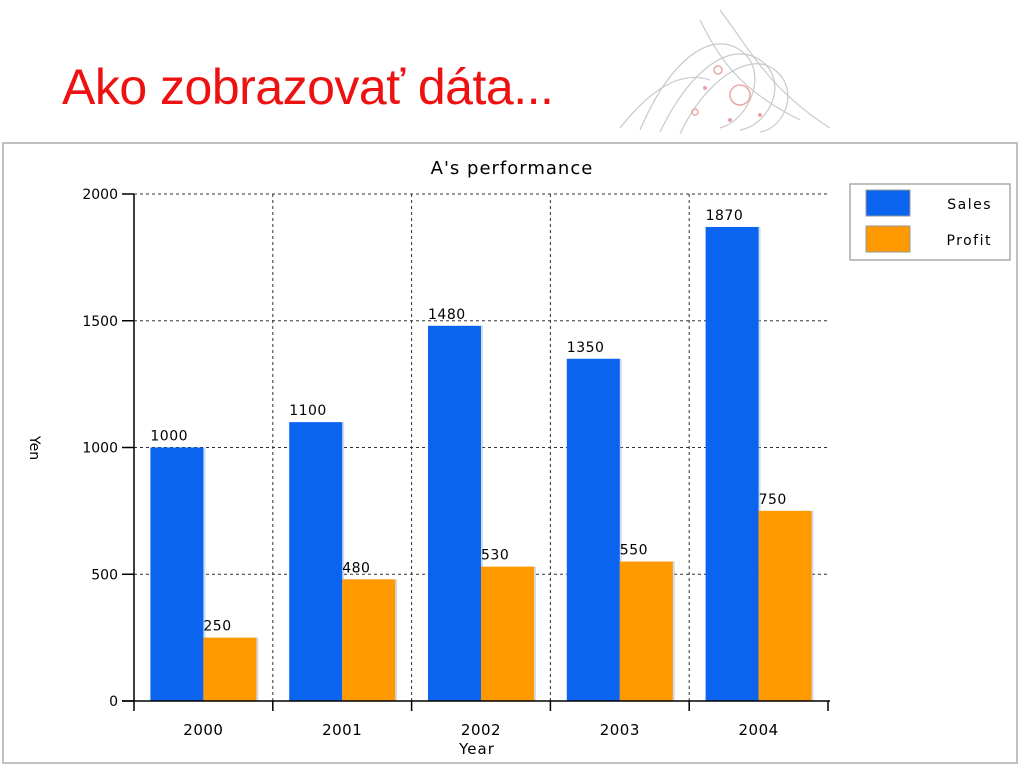  I want to click on y-axis-label: Yen, so click(34, 447).